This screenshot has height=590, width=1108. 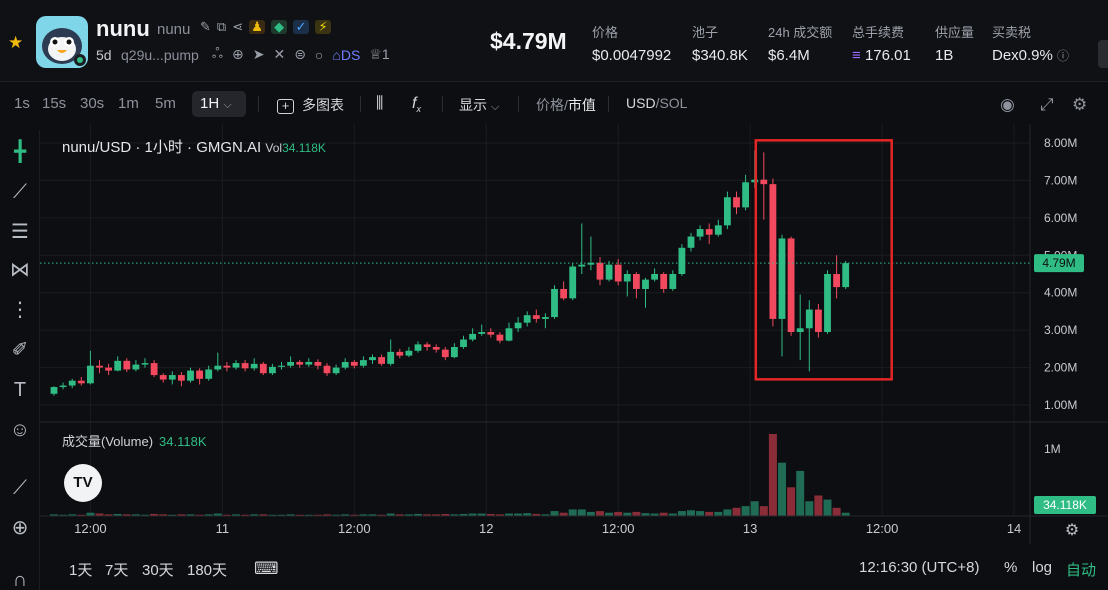 I want to click on favorite-star-icon: ★, so click(x=16, y=42).